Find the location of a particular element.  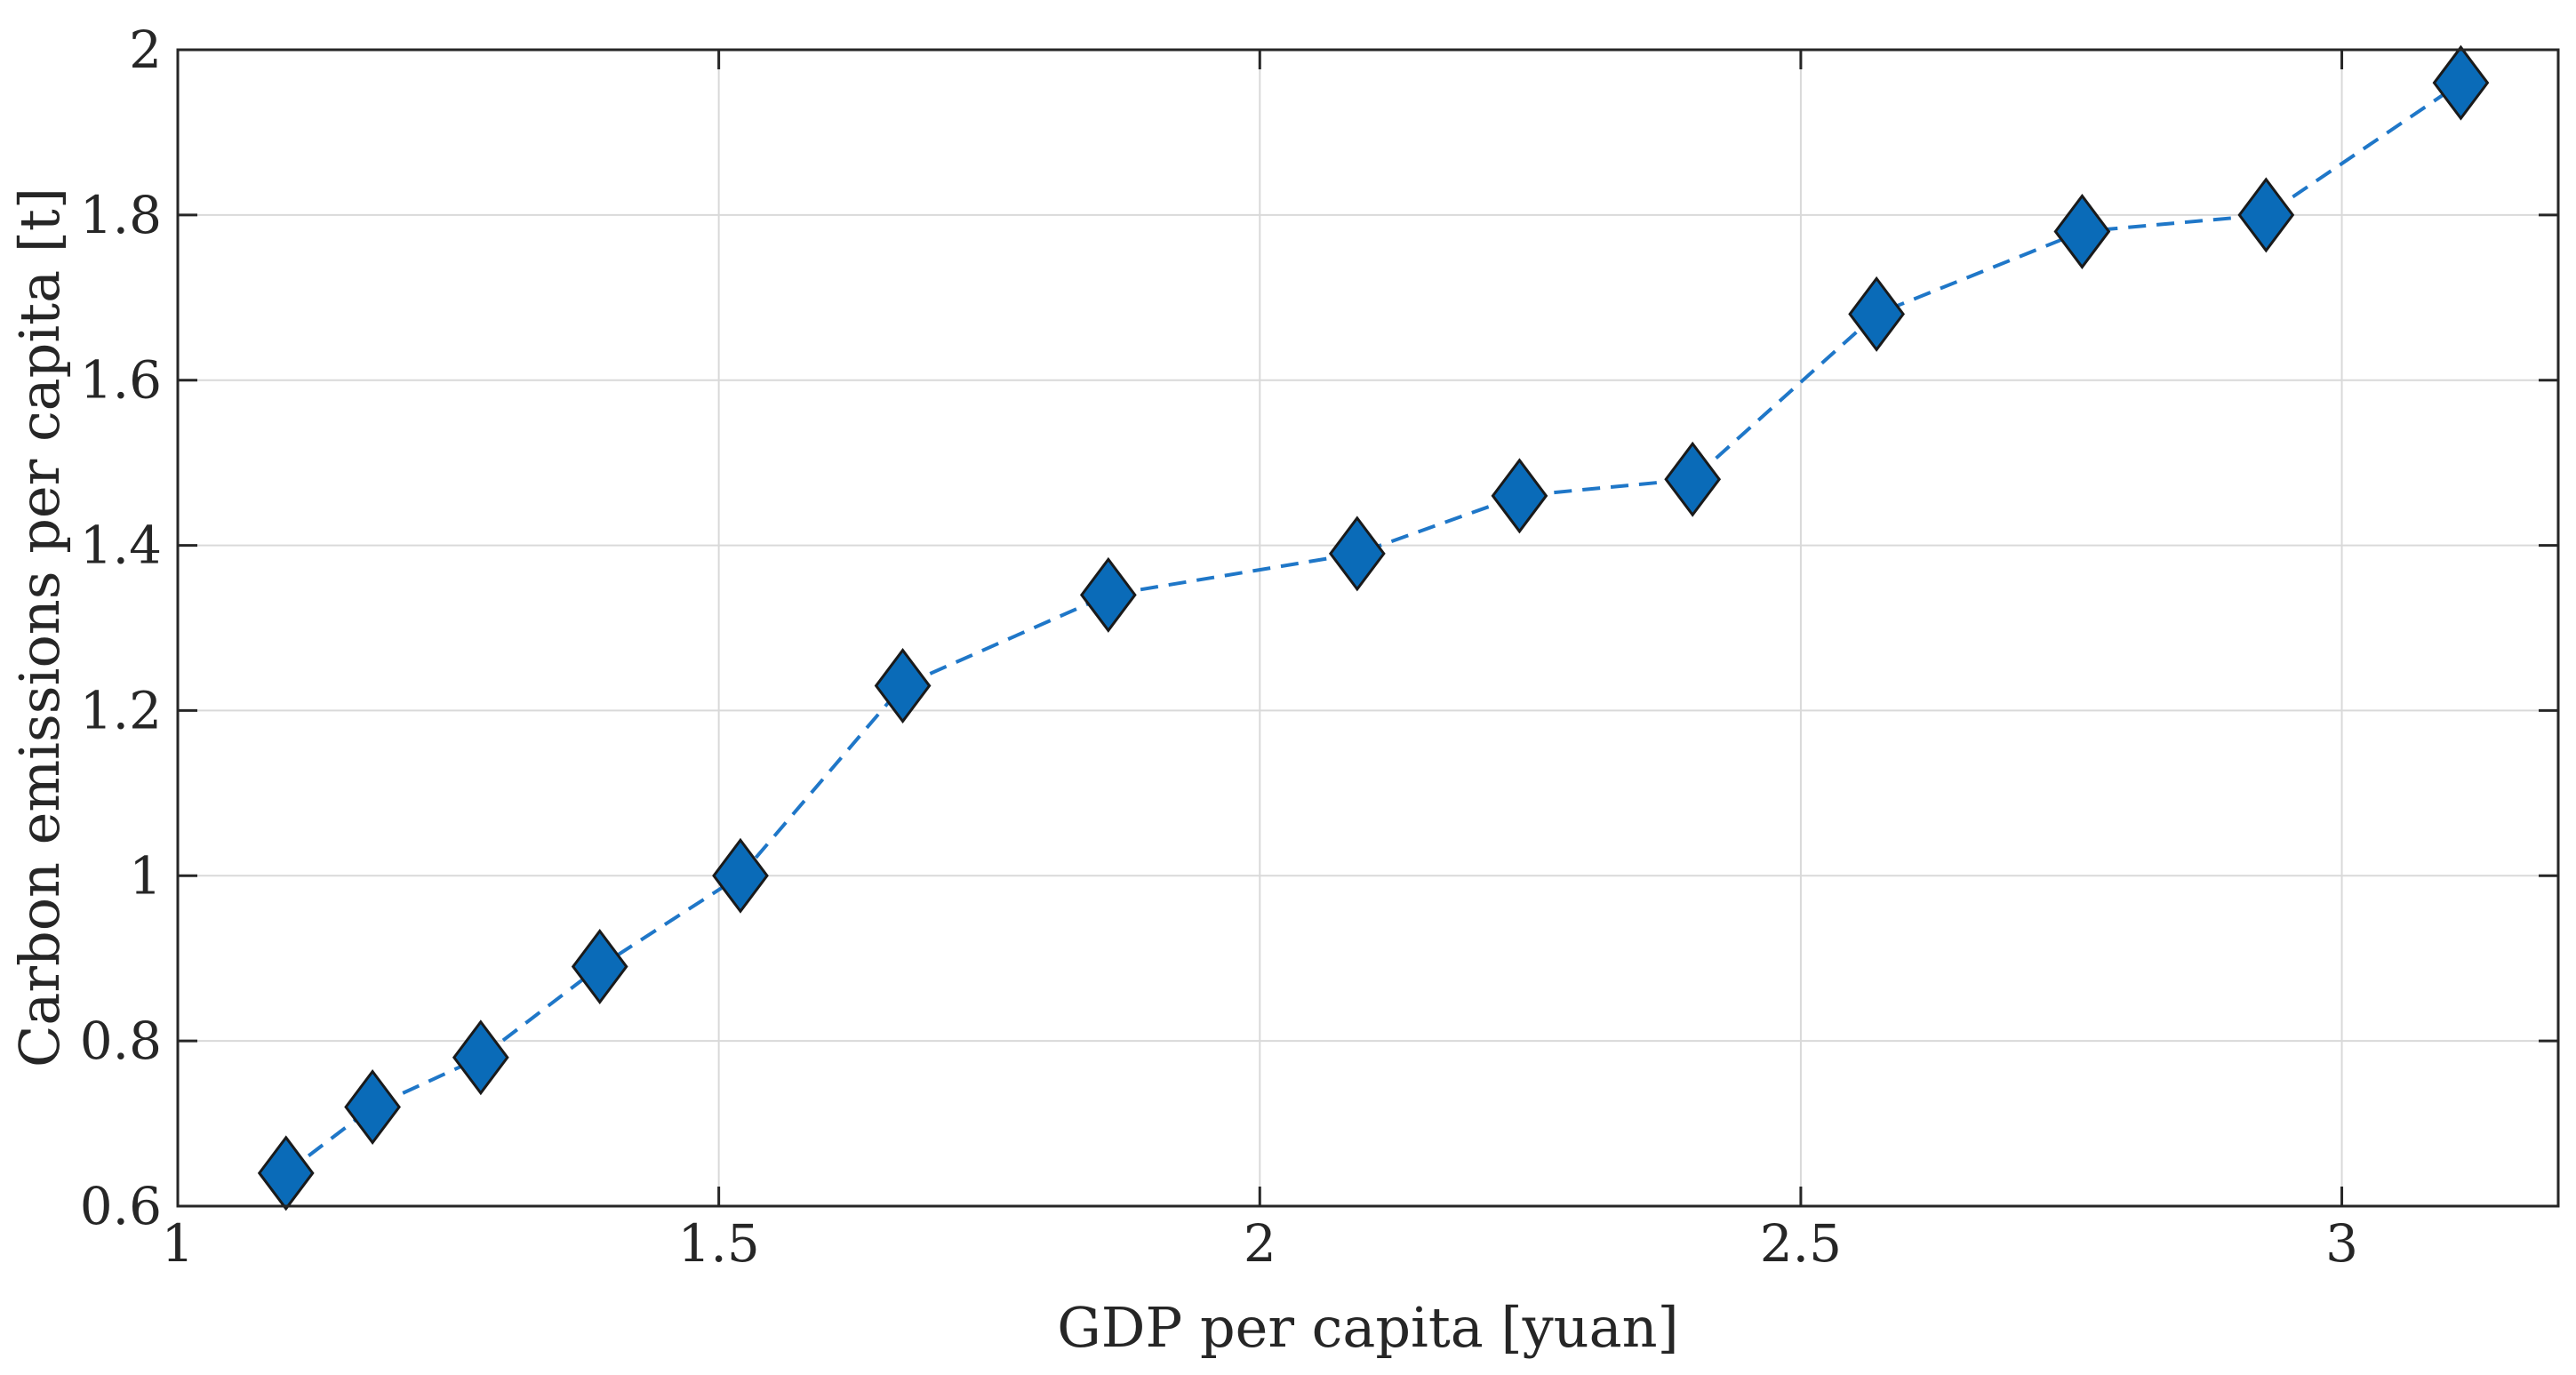

x-tick-label: 2 is located at coordinates (1260, 1243).